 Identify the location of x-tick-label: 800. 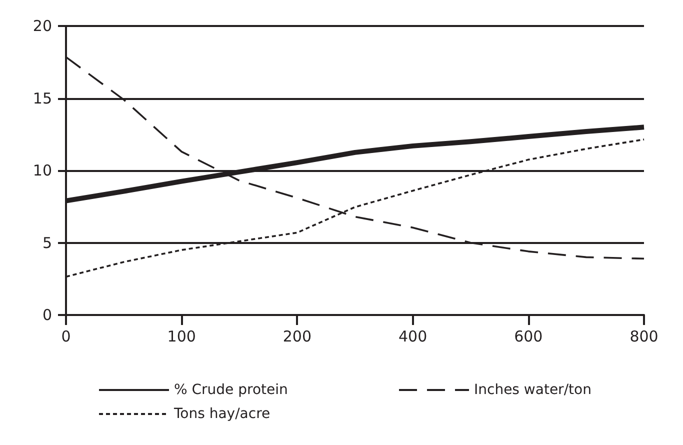
(644, 337).